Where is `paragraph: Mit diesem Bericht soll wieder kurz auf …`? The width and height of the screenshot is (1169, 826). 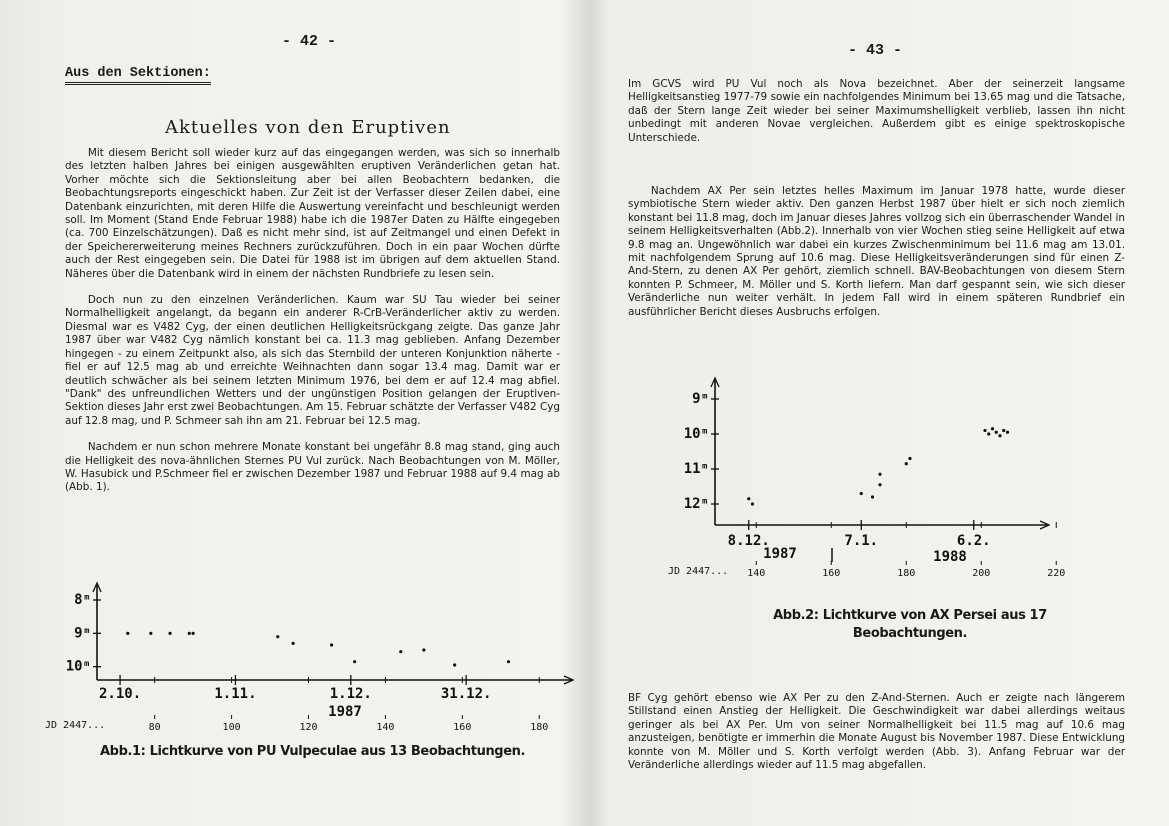 paragraph: Mit diesem Bericht soll wieder kurz auf … is located at coordinates (312, 213).